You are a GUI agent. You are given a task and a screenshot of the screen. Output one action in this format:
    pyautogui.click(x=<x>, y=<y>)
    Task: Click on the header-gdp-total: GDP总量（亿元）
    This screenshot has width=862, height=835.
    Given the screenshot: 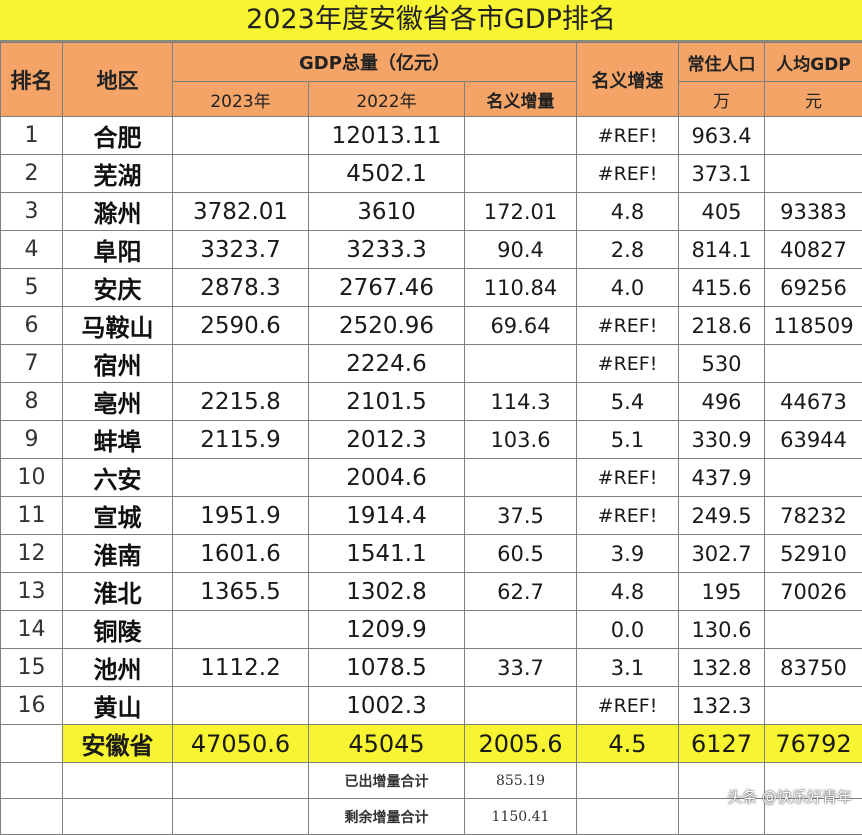 What is the action you would take?
    pyautogui.click(x=375, y=62)
    